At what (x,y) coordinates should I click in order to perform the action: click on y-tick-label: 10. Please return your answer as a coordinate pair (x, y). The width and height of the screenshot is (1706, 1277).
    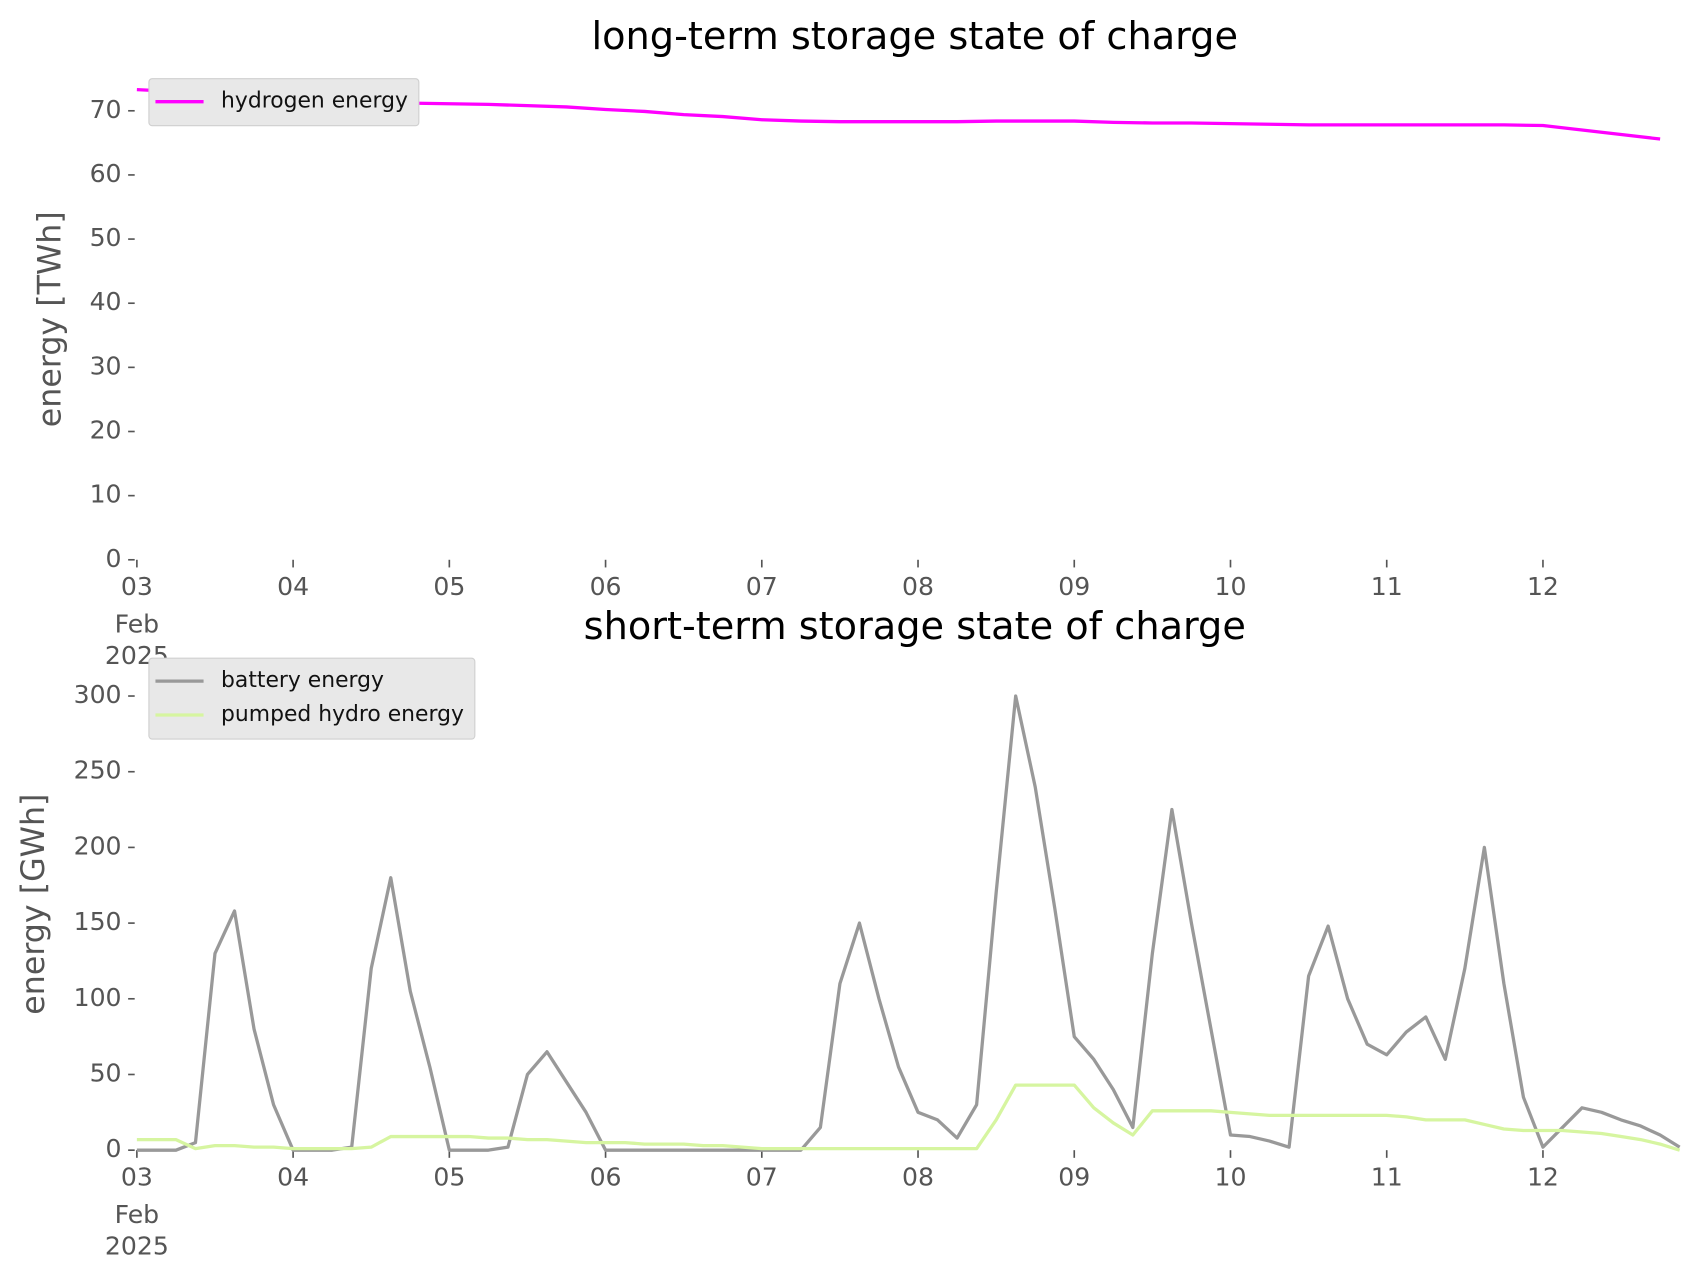
    Looking at the image, I should click on (106, 494).